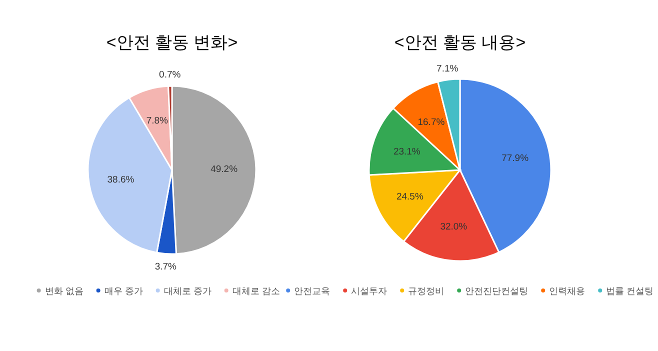  What do you see at coordinates (630, 291) in the screenshot?
I see `legend-label: 법률 컨설팅` at bounding box center [630, 291].